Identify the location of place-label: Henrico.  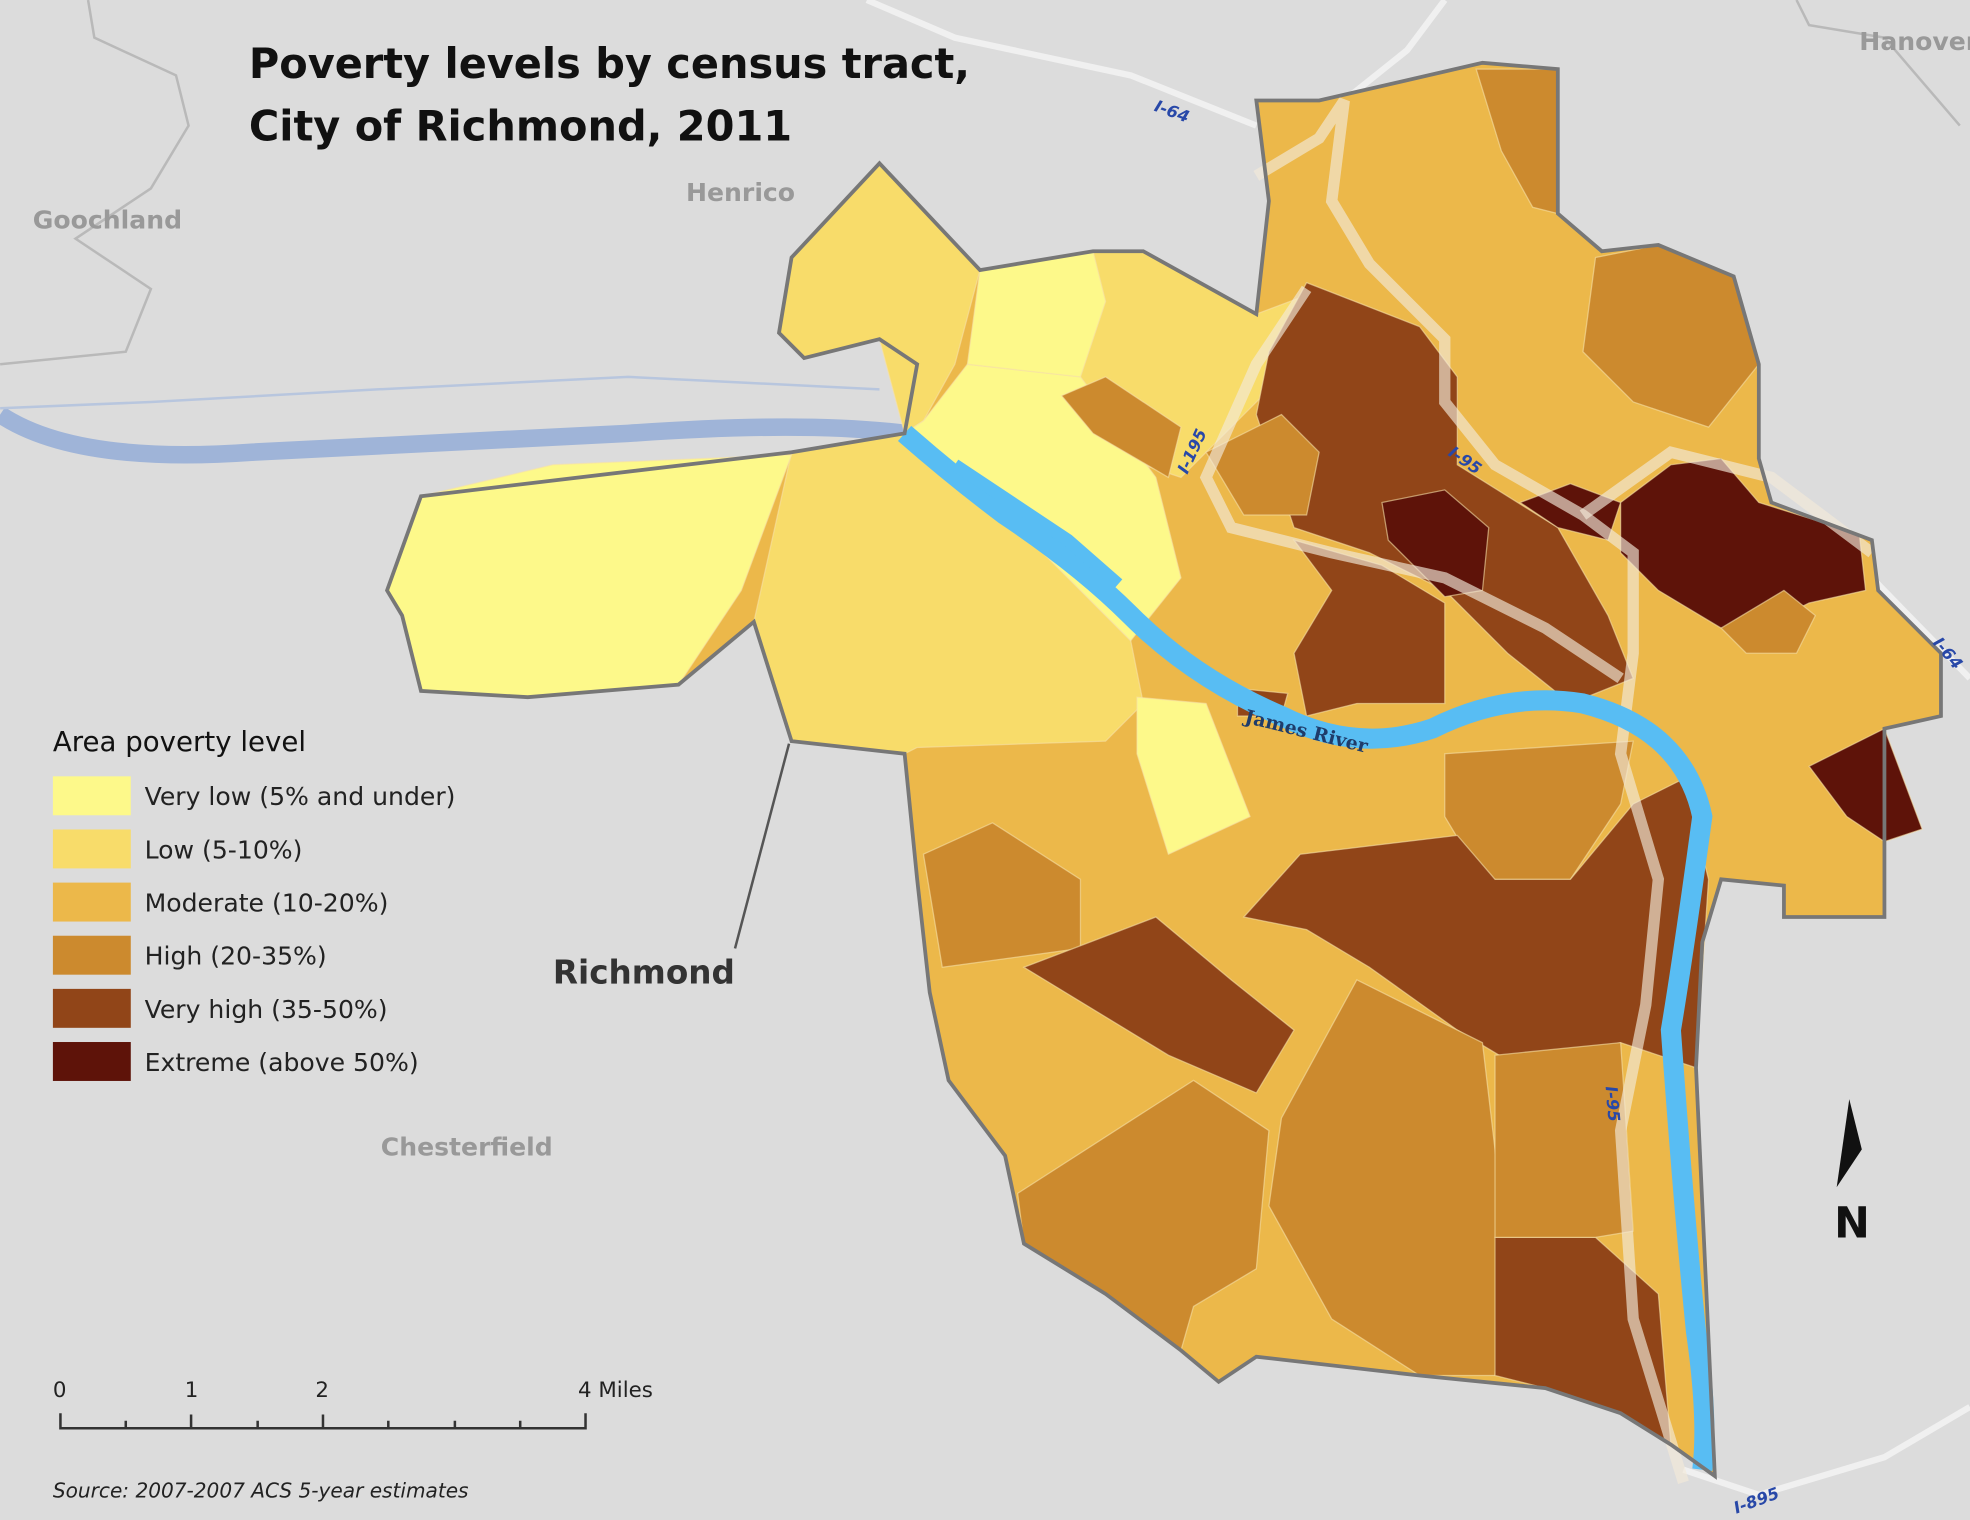
(740, 192).